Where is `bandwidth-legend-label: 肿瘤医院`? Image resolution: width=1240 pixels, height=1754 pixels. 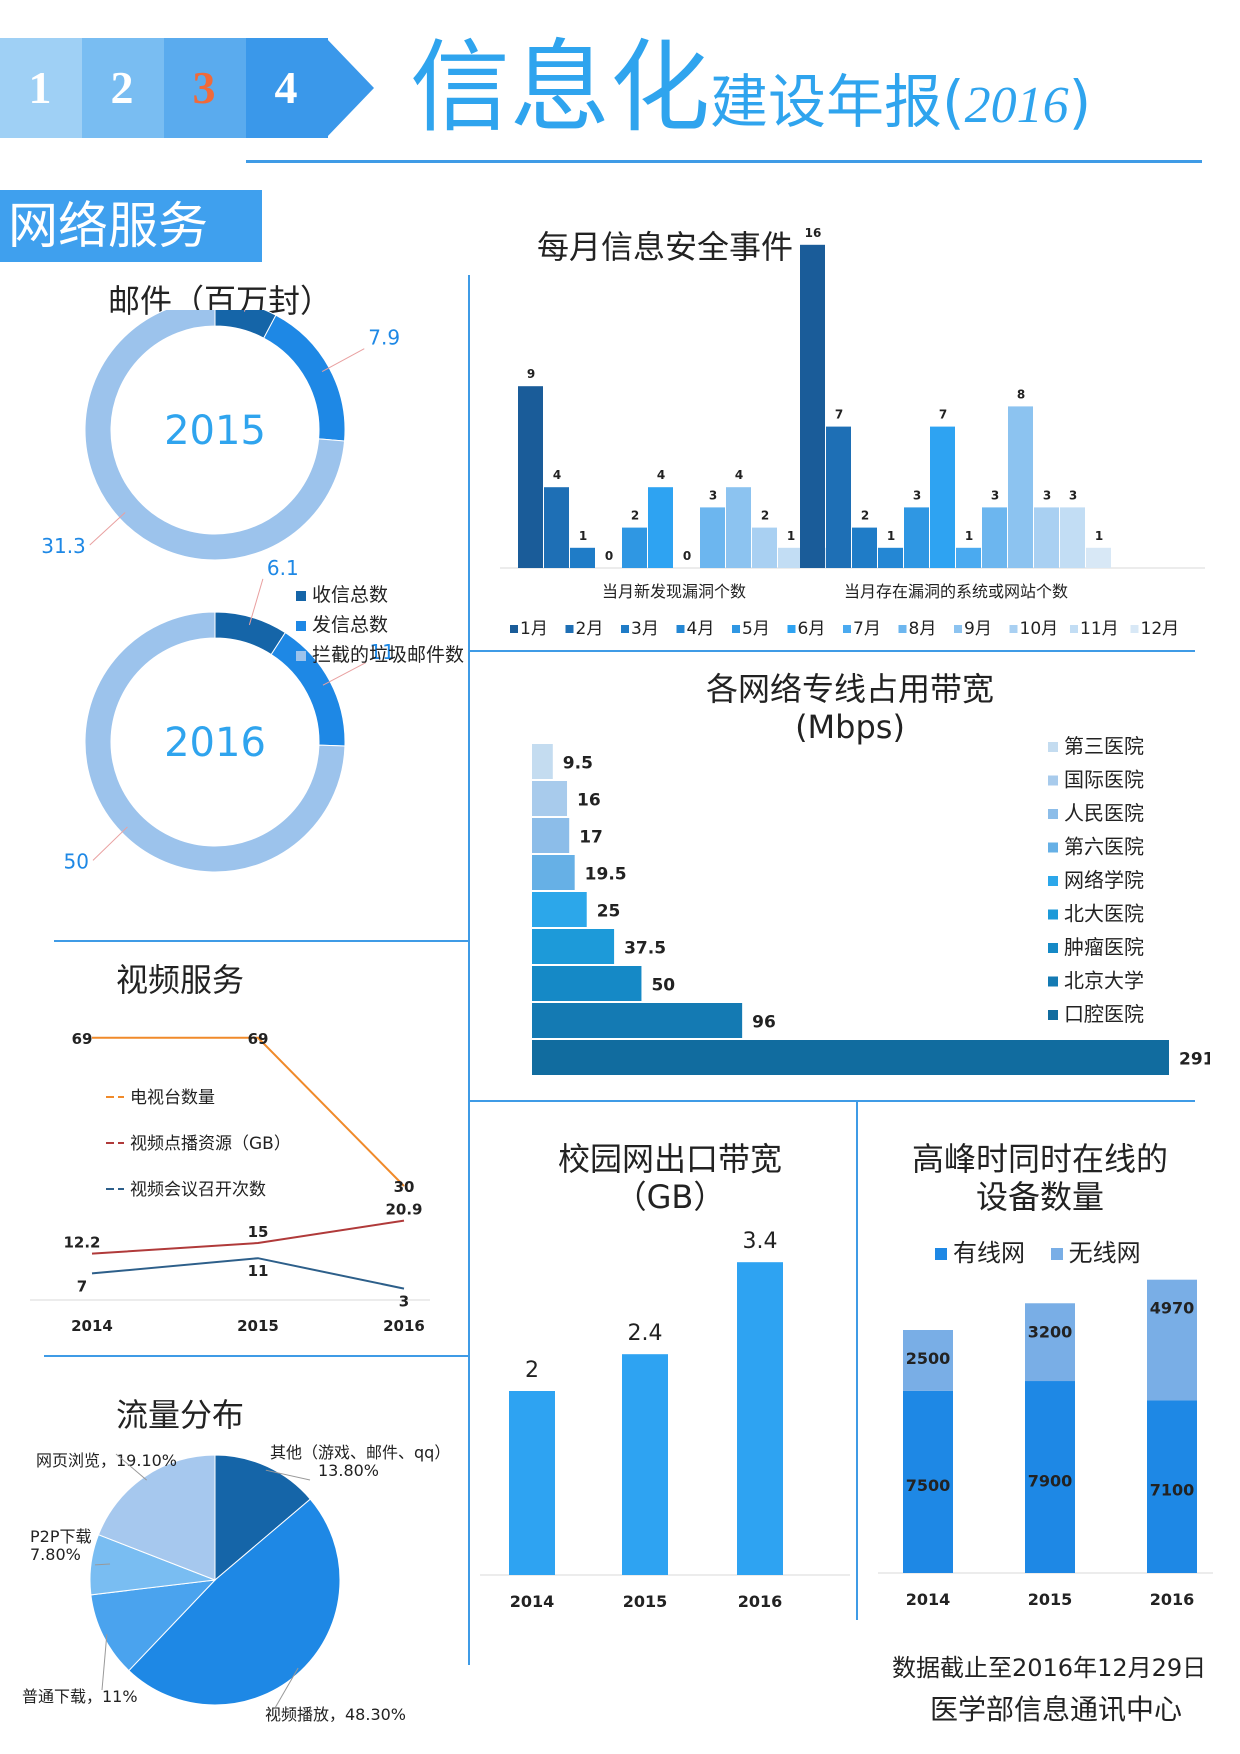
bandwidth-legend-label: 肿瘤医院 is located at coordinates (1104, 947).